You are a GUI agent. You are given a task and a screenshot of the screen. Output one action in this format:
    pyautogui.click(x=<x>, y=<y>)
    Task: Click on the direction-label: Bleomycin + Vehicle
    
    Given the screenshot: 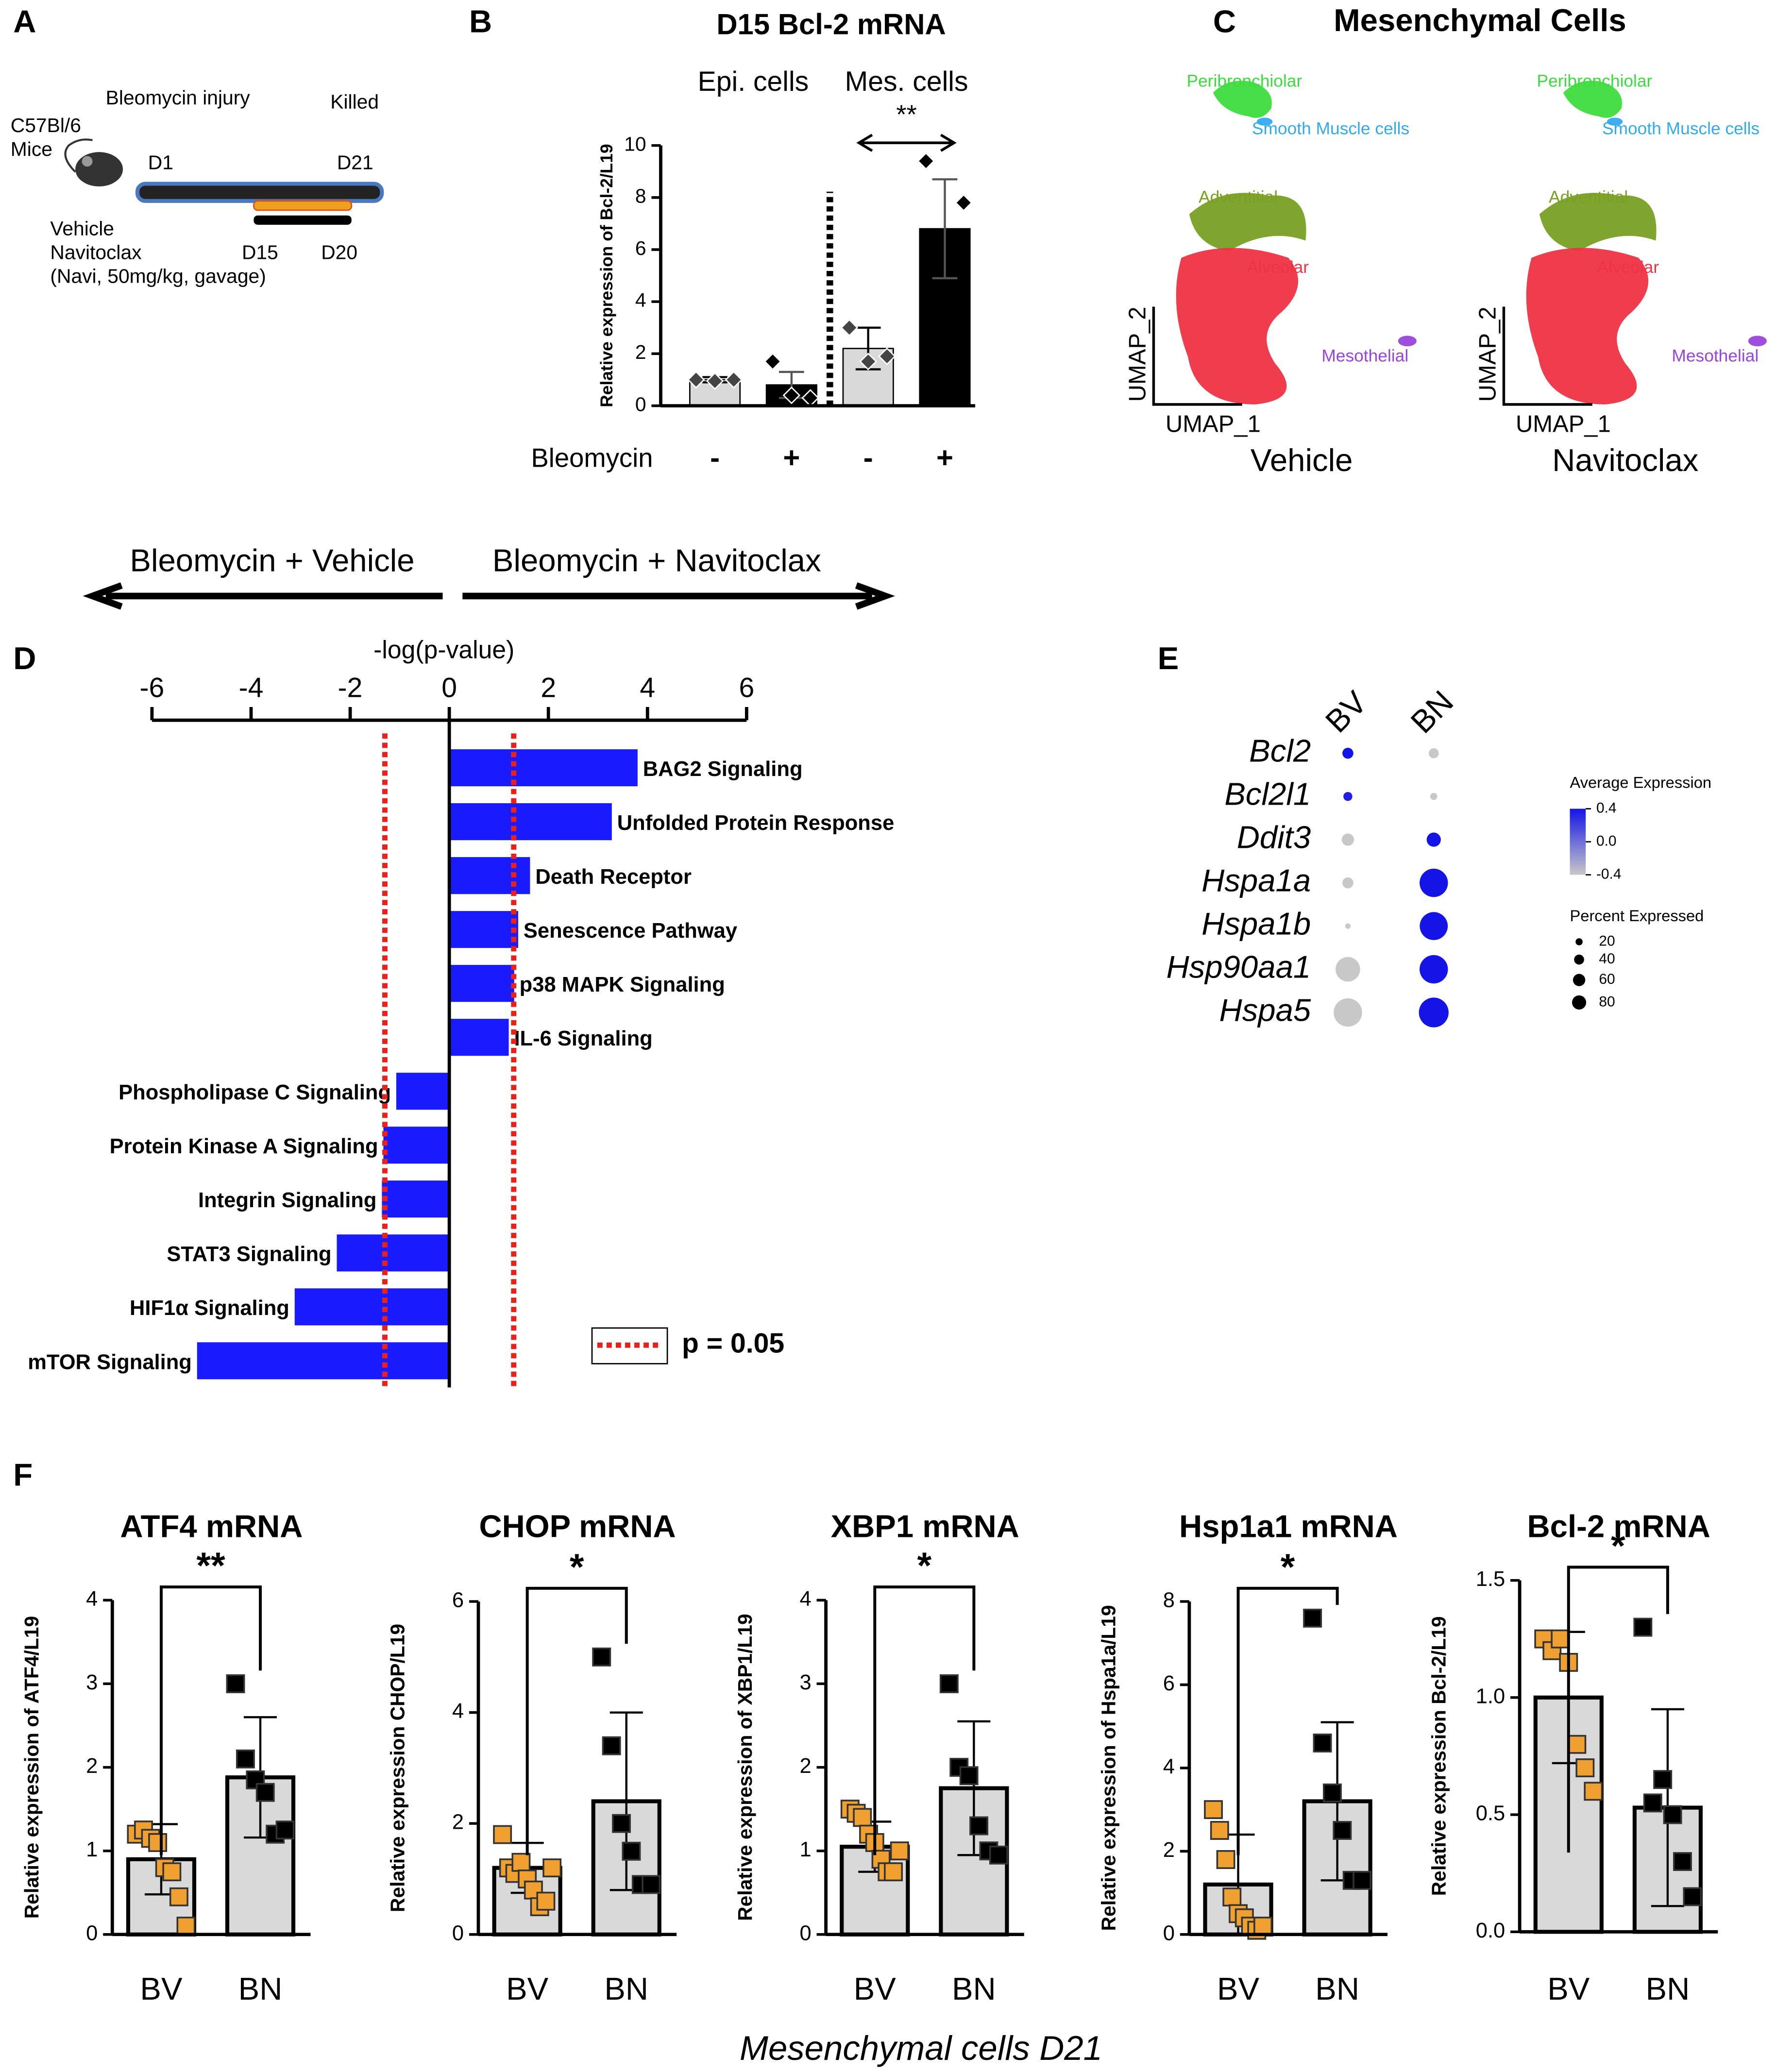 What is the action you would take?
    pyautogui.click(x=272, y=560)
    